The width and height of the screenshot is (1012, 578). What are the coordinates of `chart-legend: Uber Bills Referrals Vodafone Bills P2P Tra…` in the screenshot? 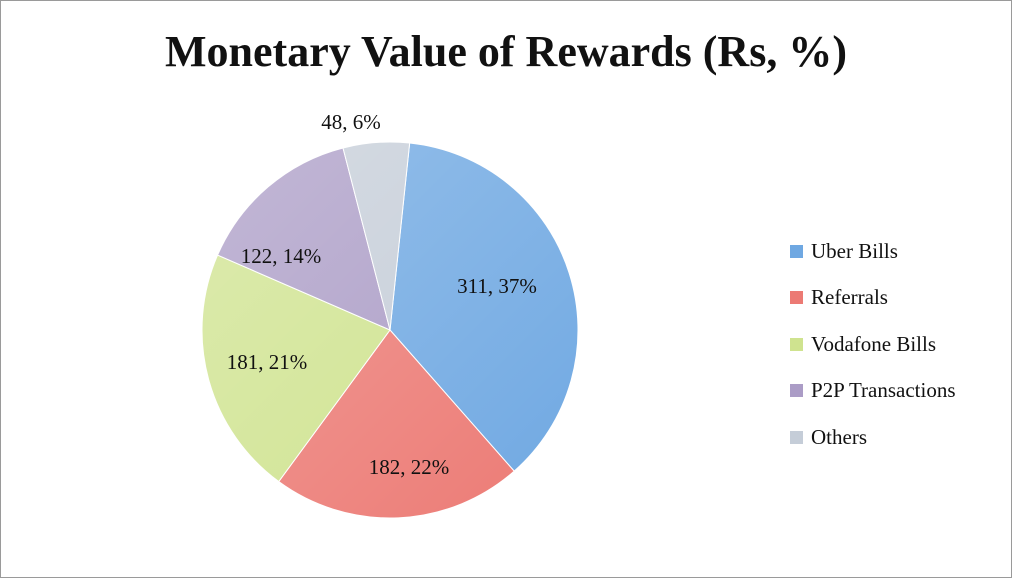 It's located at (873, 344).